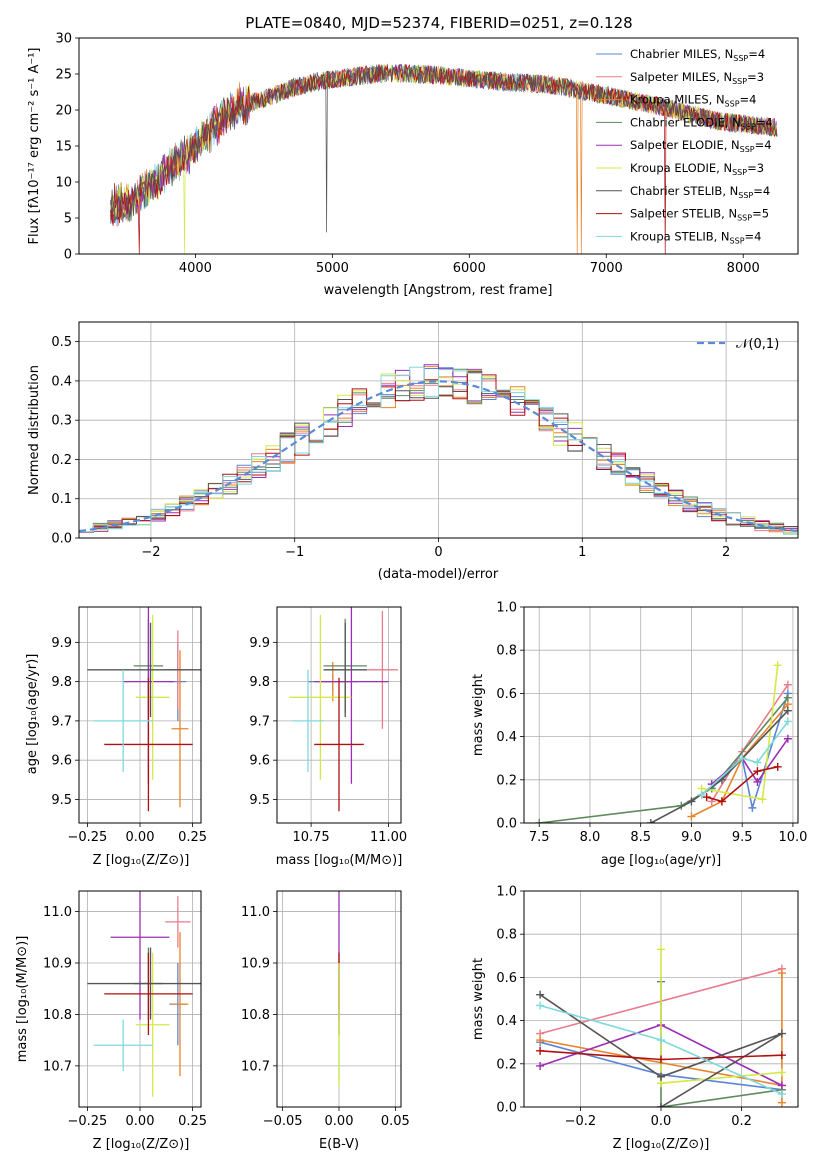  I want to click on histogram-x-label: (data-model)/error, so click(438, 574).